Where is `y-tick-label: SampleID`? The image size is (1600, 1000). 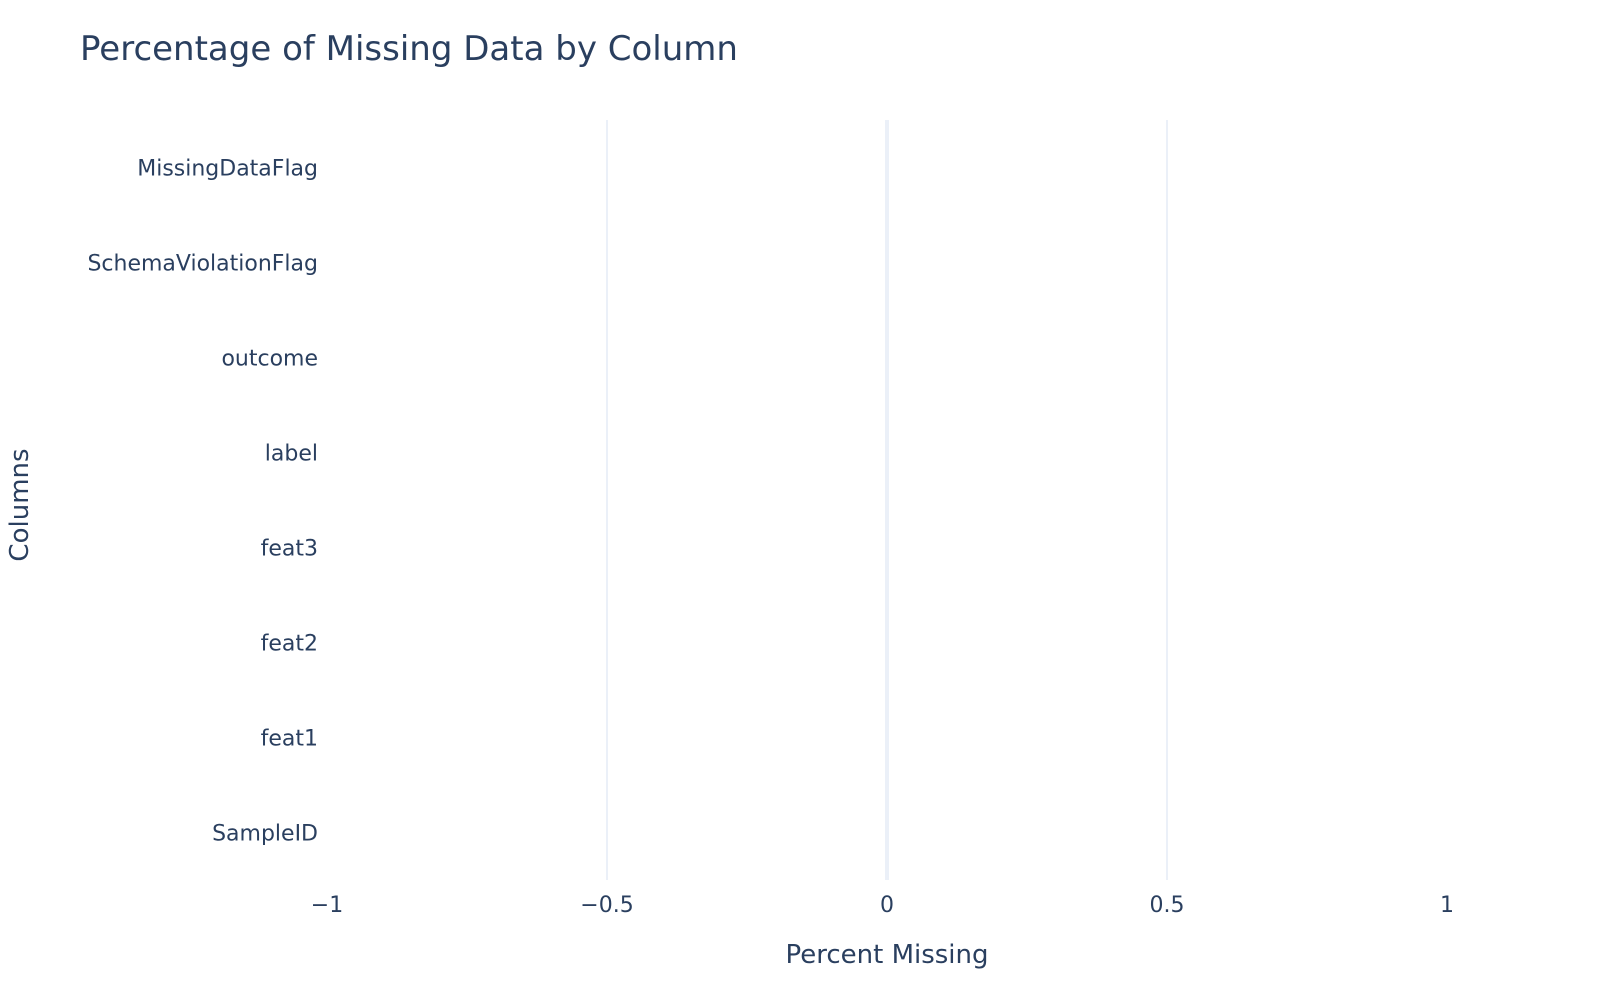
y-tick-label: SampleID is located at coordinates (265, 834).